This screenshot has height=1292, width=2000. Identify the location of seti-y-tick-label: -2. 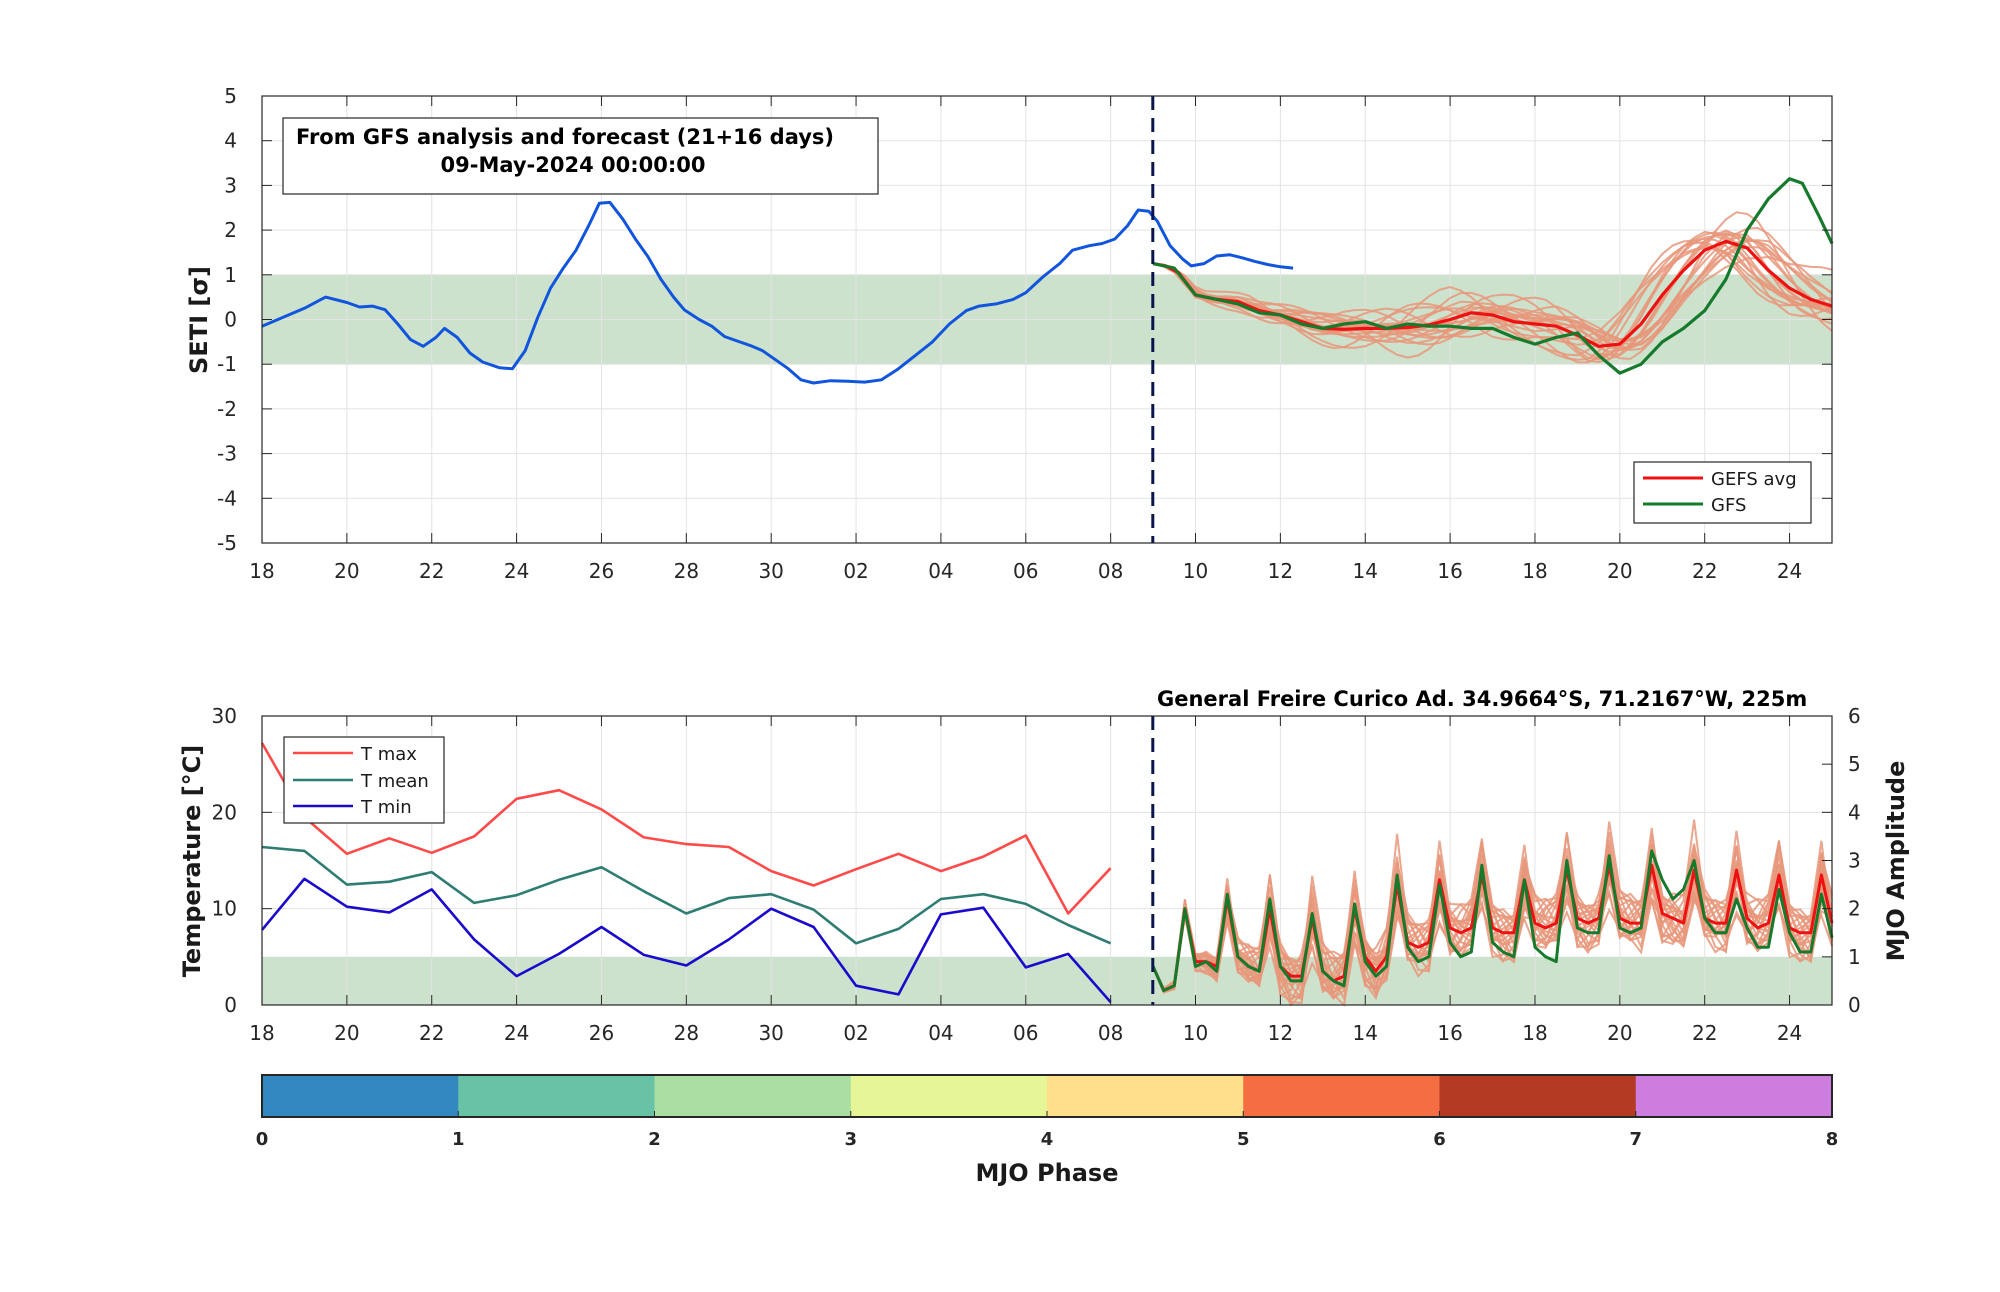
(227, 409).